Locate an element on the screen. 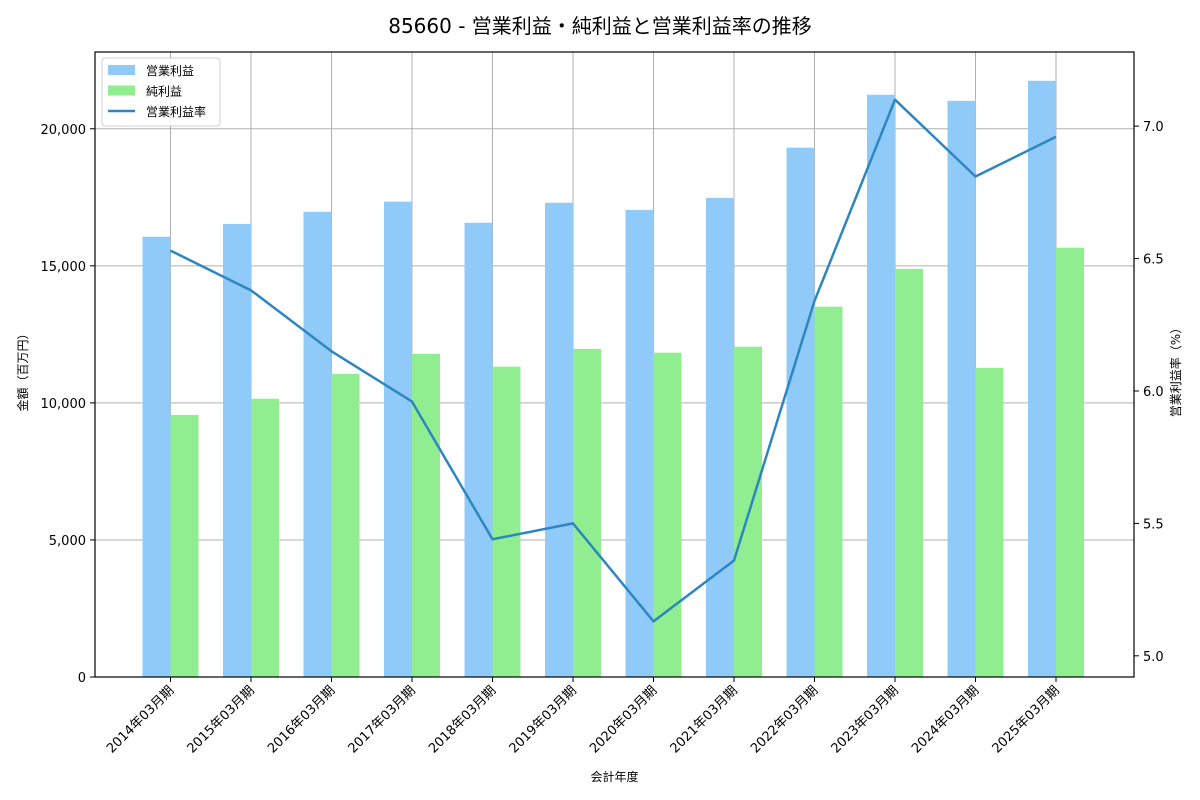 The image size is (1200, 800). x-tick-label: 2024年03月期 is located at coordinates (945, 719).